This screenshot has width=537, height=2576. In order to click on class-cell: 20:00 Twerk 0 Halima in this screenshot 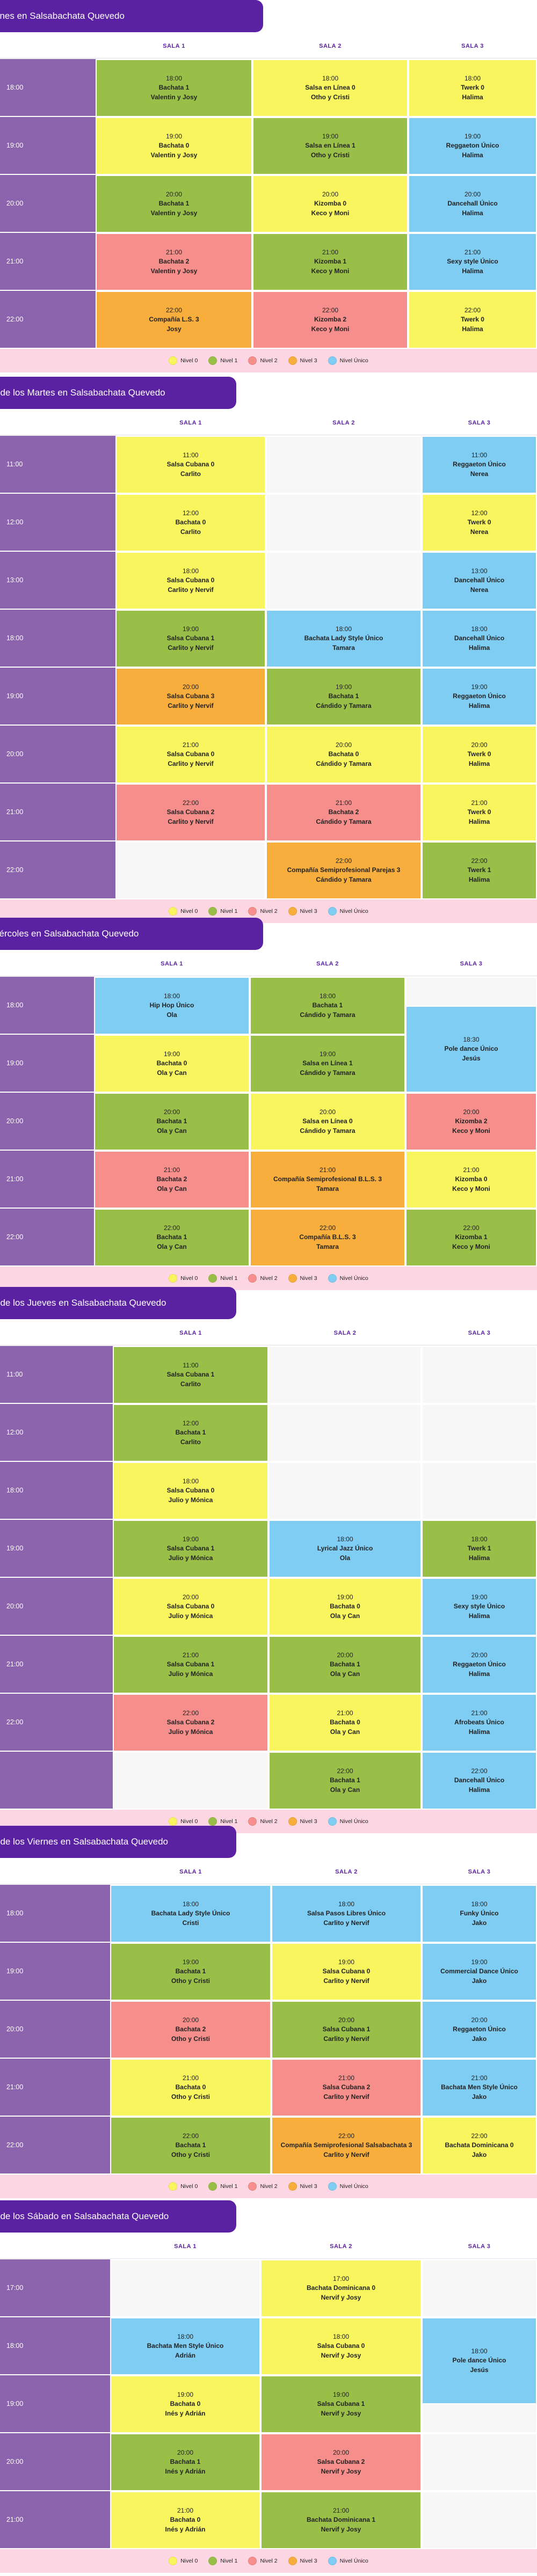, I will do `click(479, 755)`.